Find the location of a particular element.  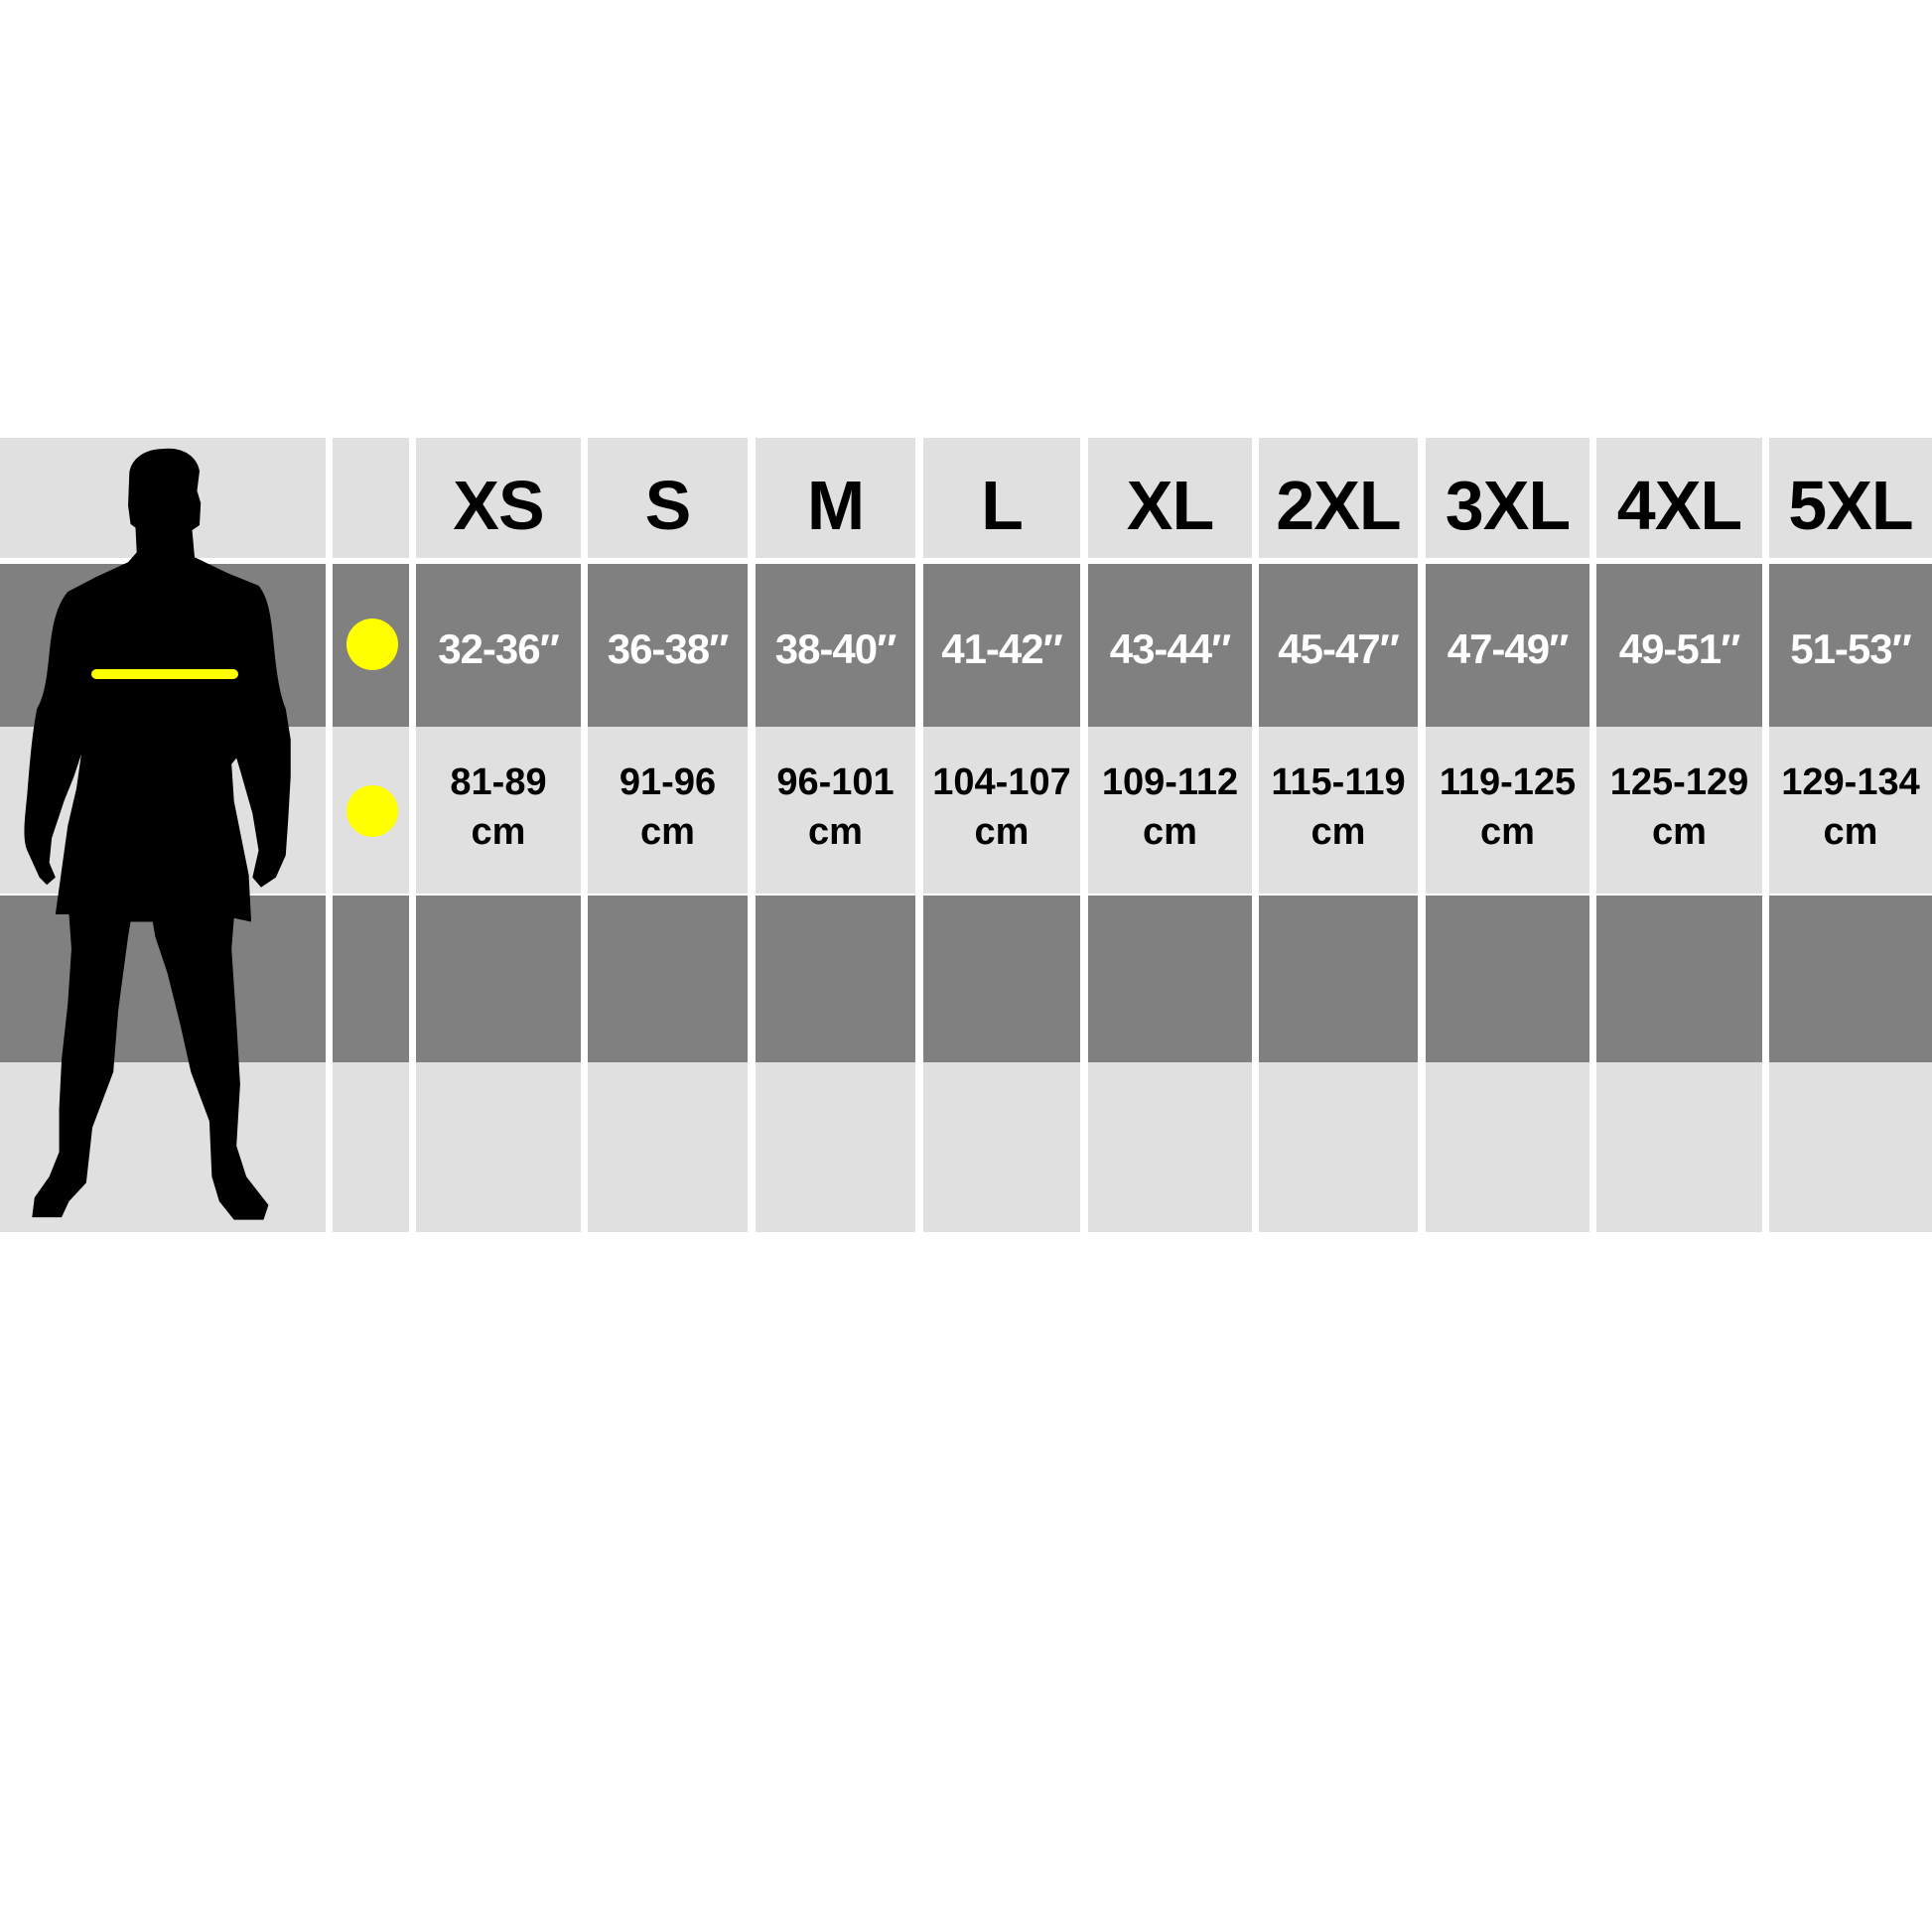

chest-inches-cell: 36-38″ is located at coordinates (668, 646).